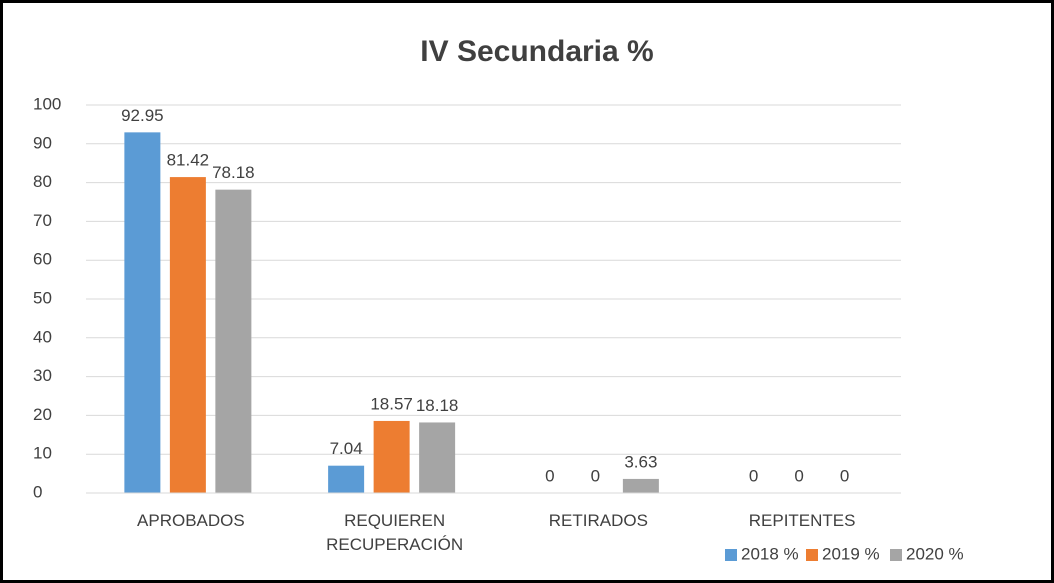 The height and width of the screenshot is (583, 1054). Describe the element at coordinates (42, 375) in the screenshot. I see `y-tick-label: 30` at that location.